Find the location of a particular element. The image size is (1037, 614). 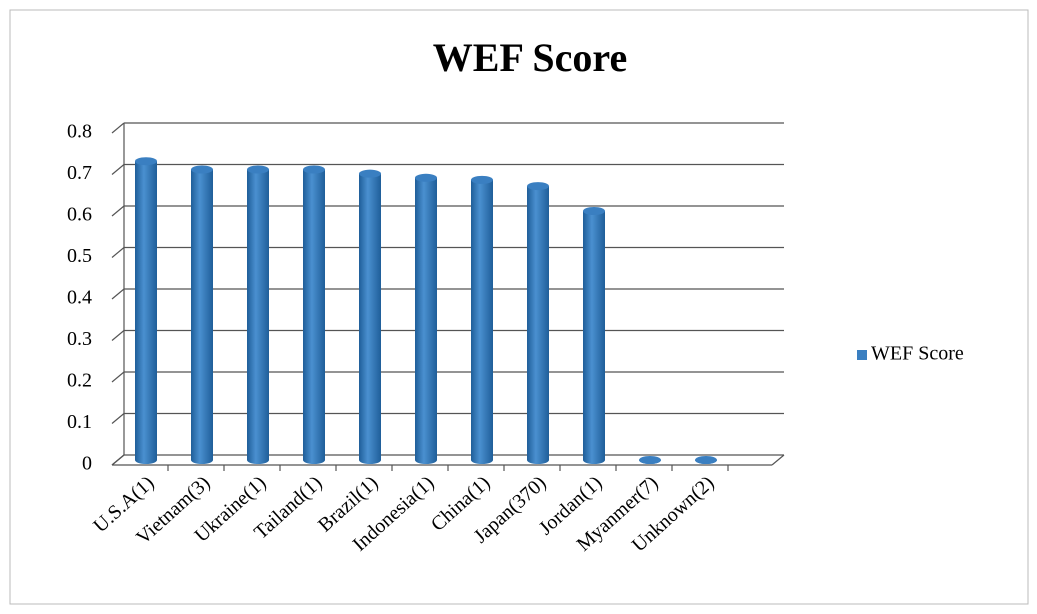

legend-label: WEF Score is located at coordinates (917, 354).